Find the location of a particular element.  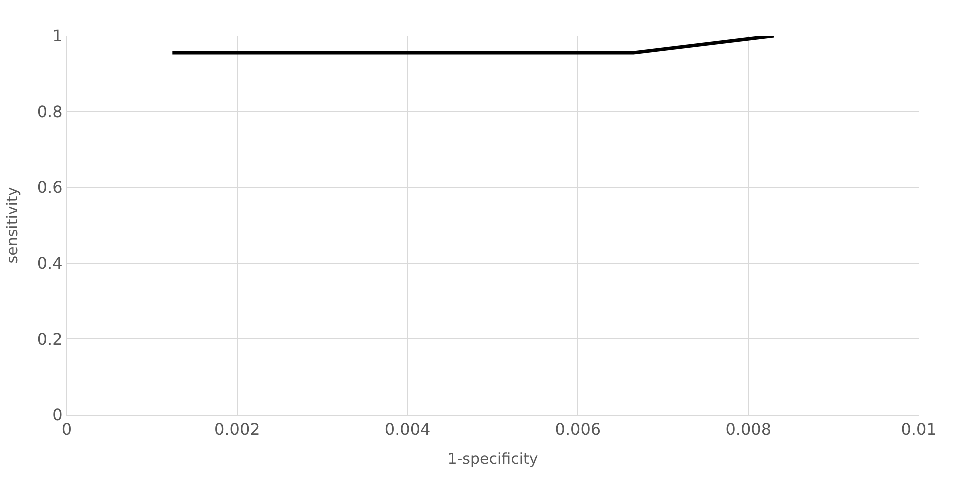

y-tick-label: 0.2 is located at coordinates (50, 339).